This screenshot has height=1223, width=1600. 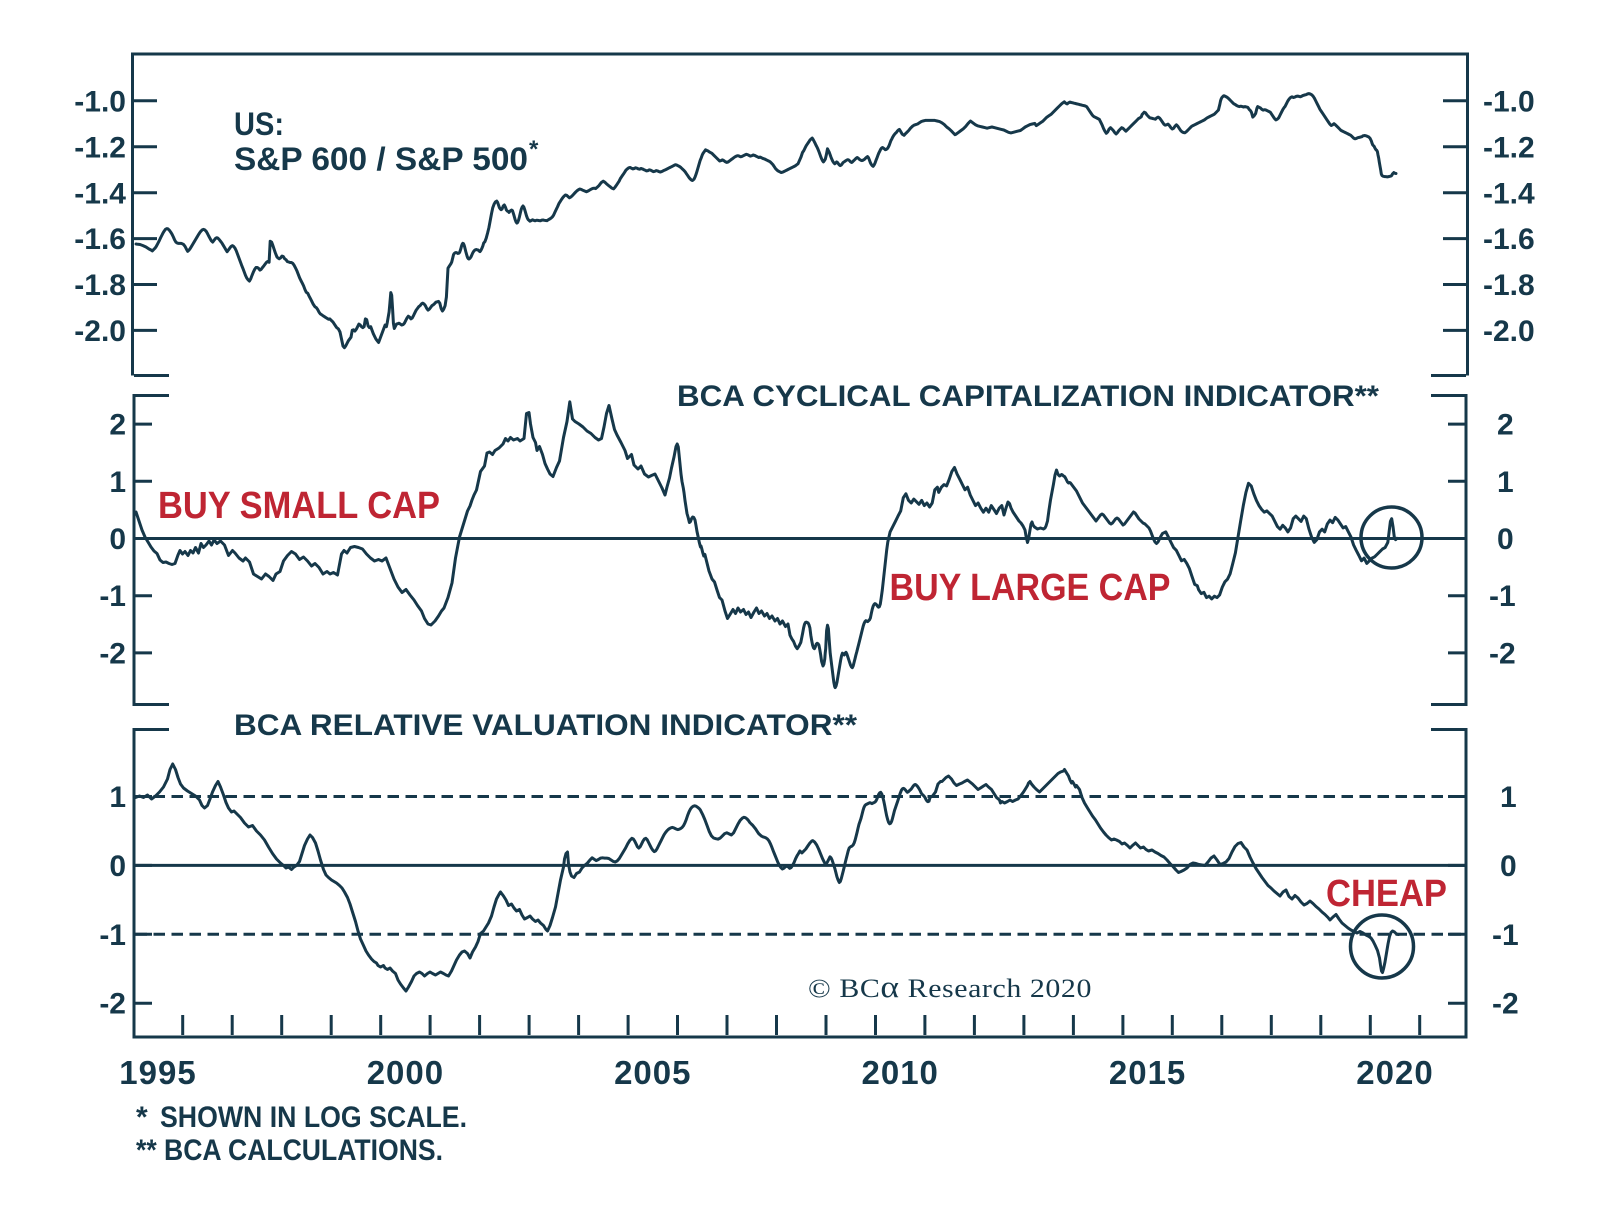 What do you see at coordinates (259, 124) in the screenshot?
I see `svg-text: US:` at bounding box center [259, 124].